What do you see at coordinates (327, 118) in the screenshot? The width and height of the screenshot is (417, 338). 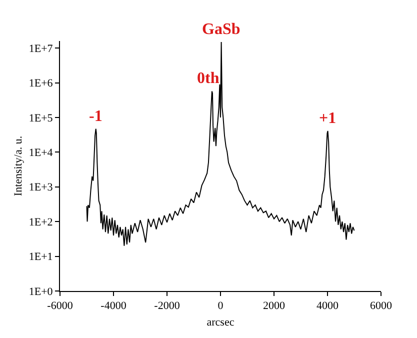 I see `annotation: +1` at bounding box center [327, 118].